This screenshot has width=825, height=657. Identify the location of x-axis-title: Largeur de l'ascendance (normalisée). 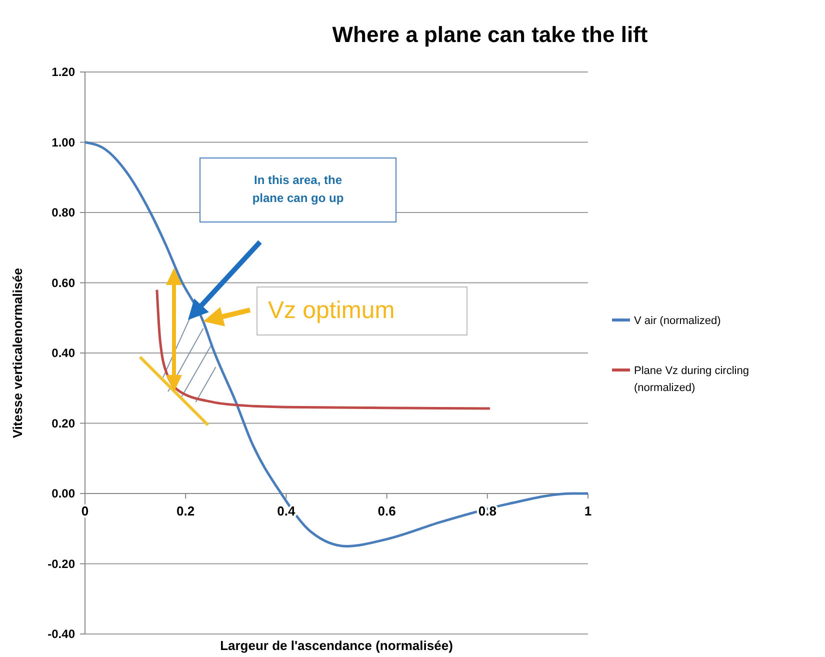
(336, 645).